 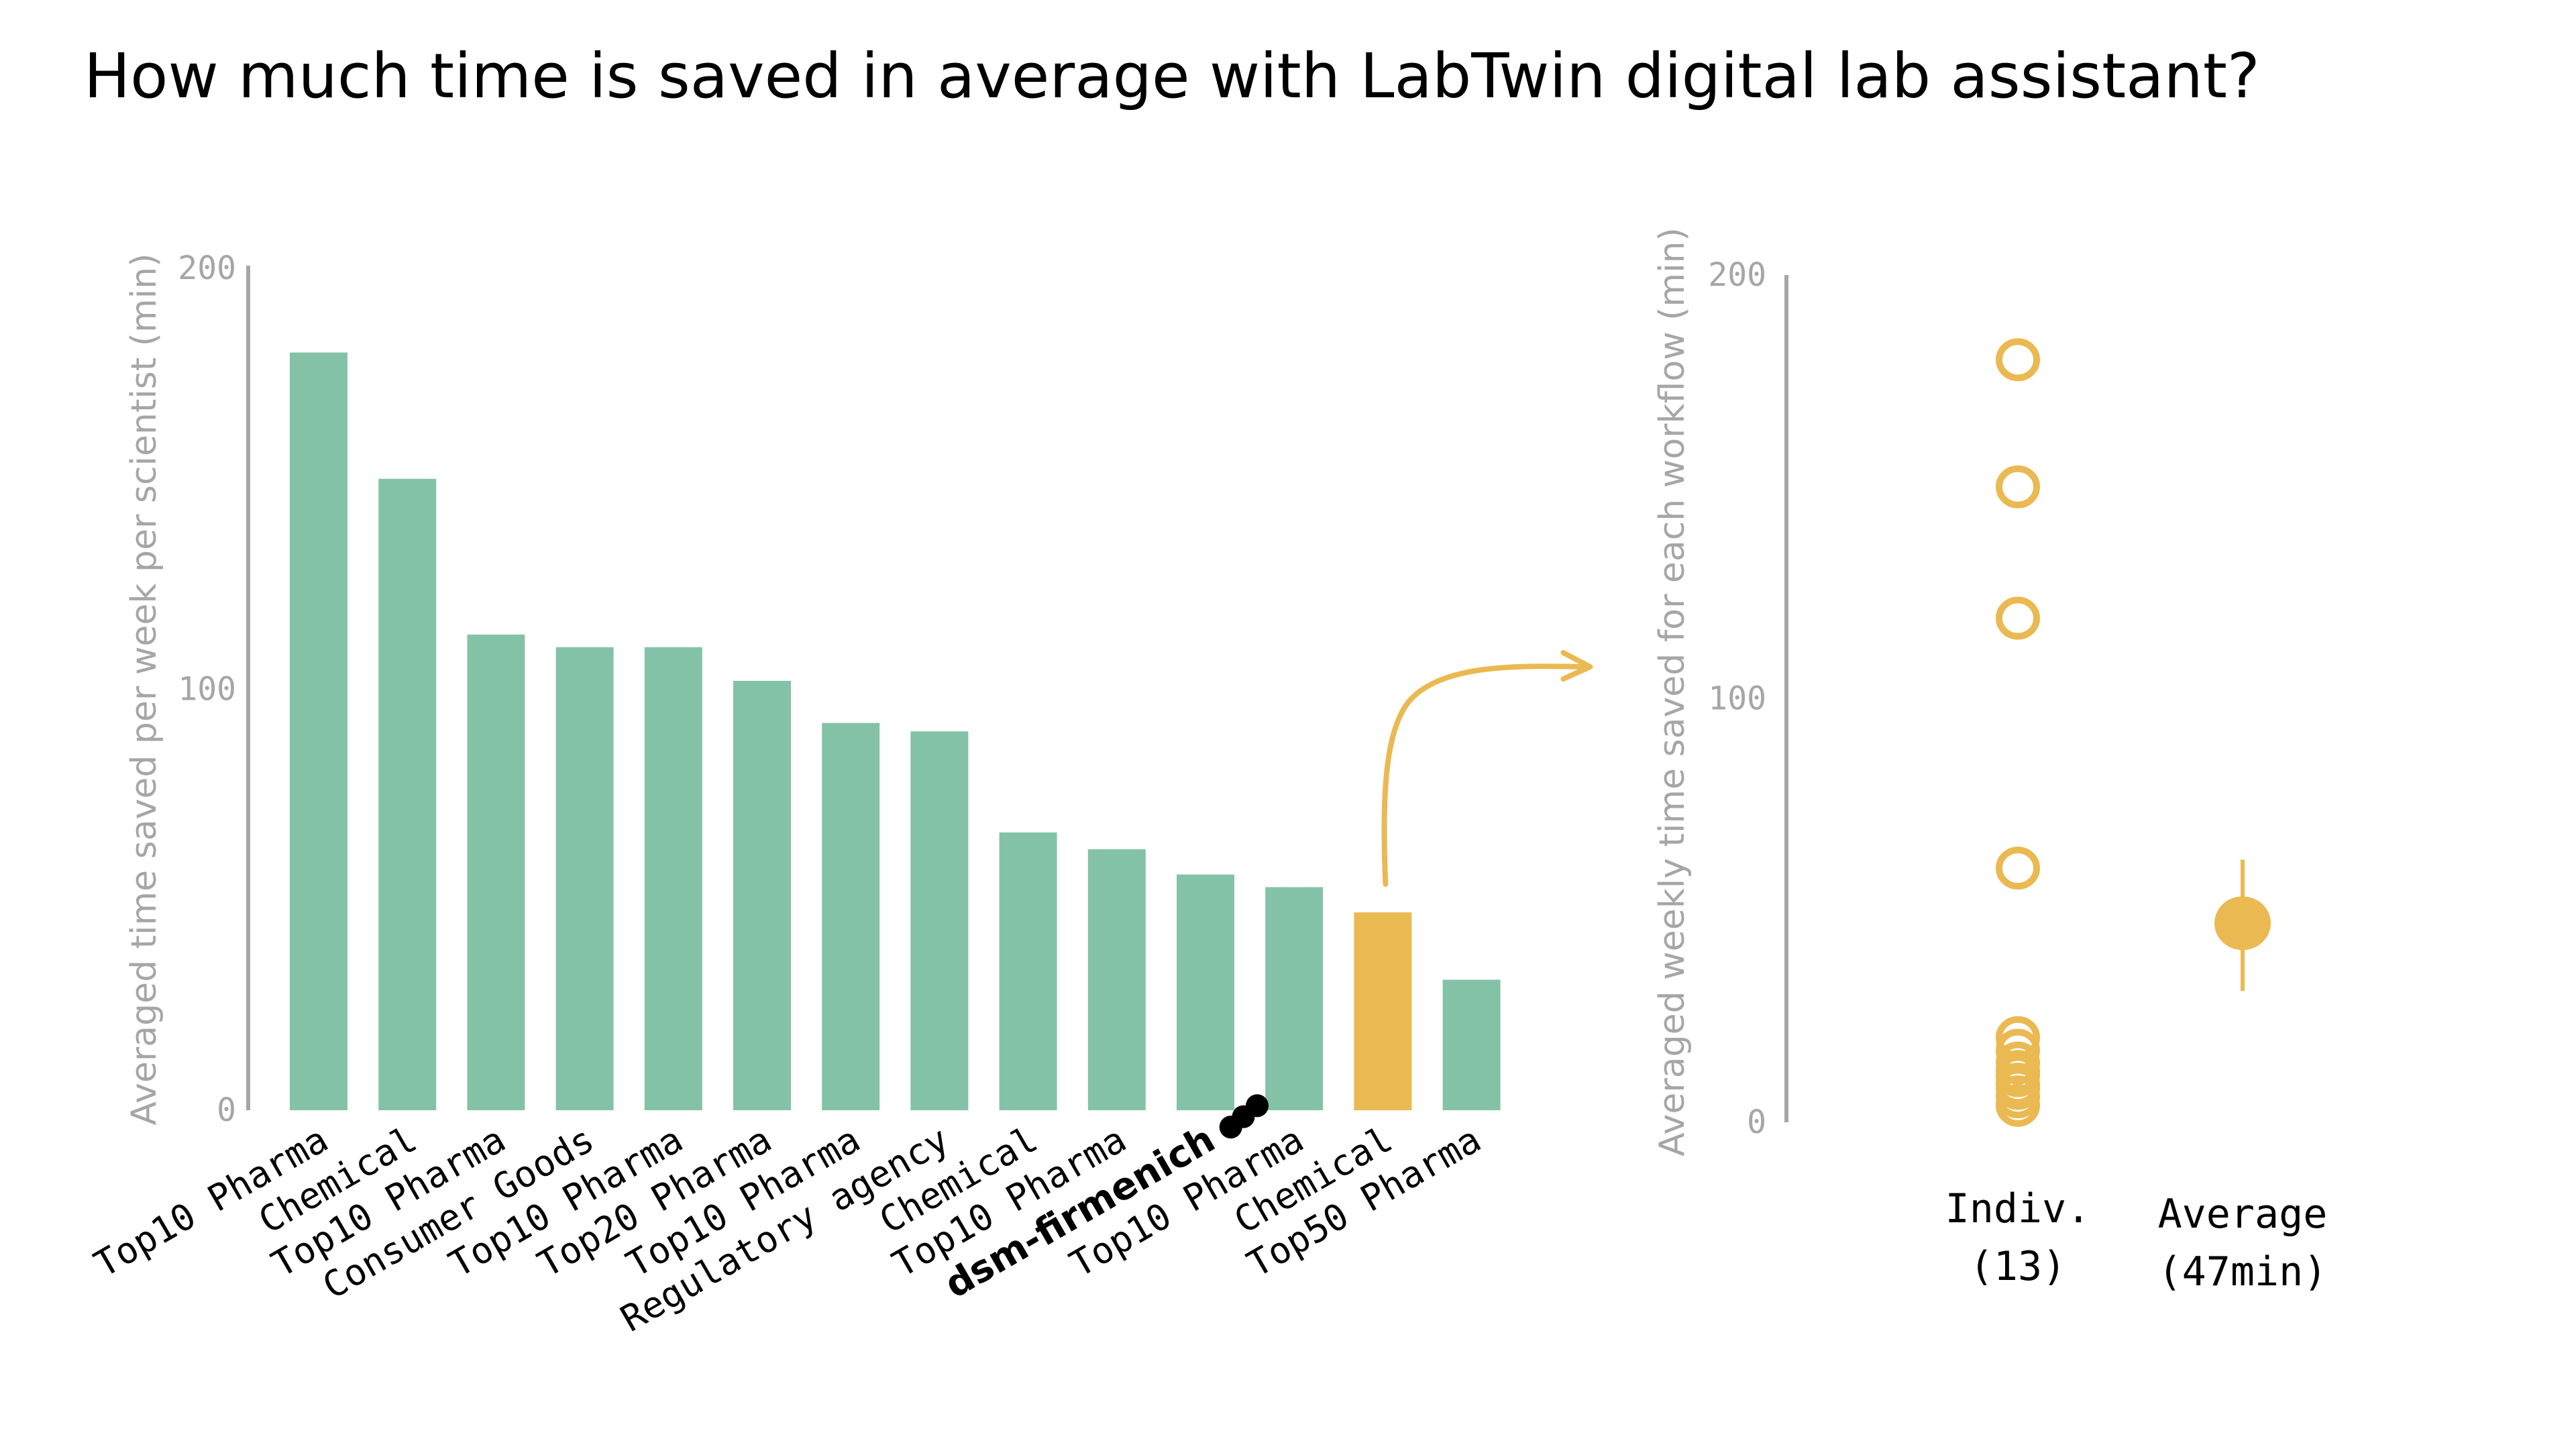 I want to click on left-y-tick-label: 0, so click(x=226, y=1110).